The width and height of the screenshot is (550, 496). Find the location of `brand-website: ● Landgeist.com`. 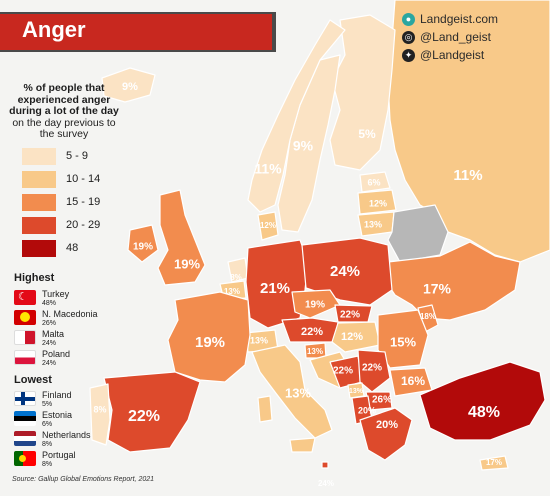

brand-website: ● Landgeist.com is located at coordinates (467, 19).